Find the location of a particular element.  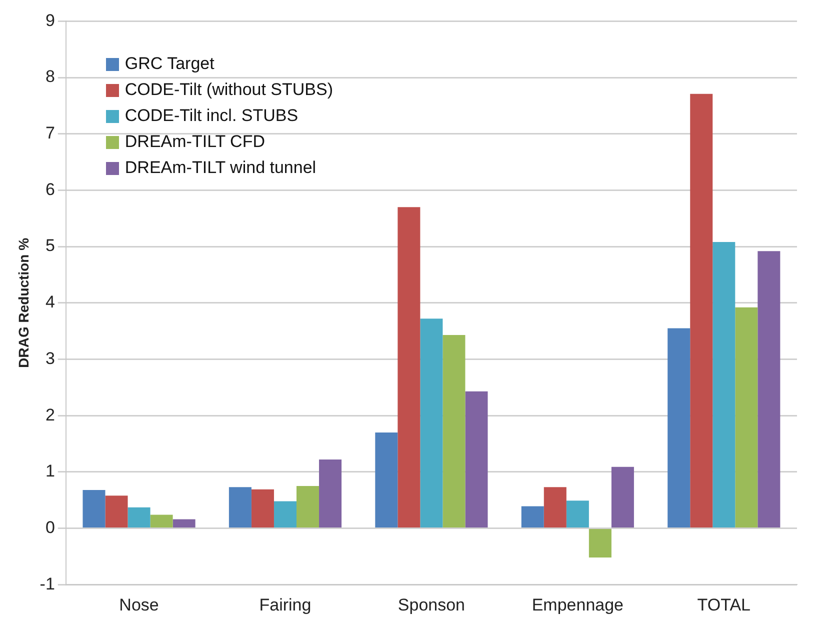

y-tick-label: 7 is located at coordinates (50, 133).